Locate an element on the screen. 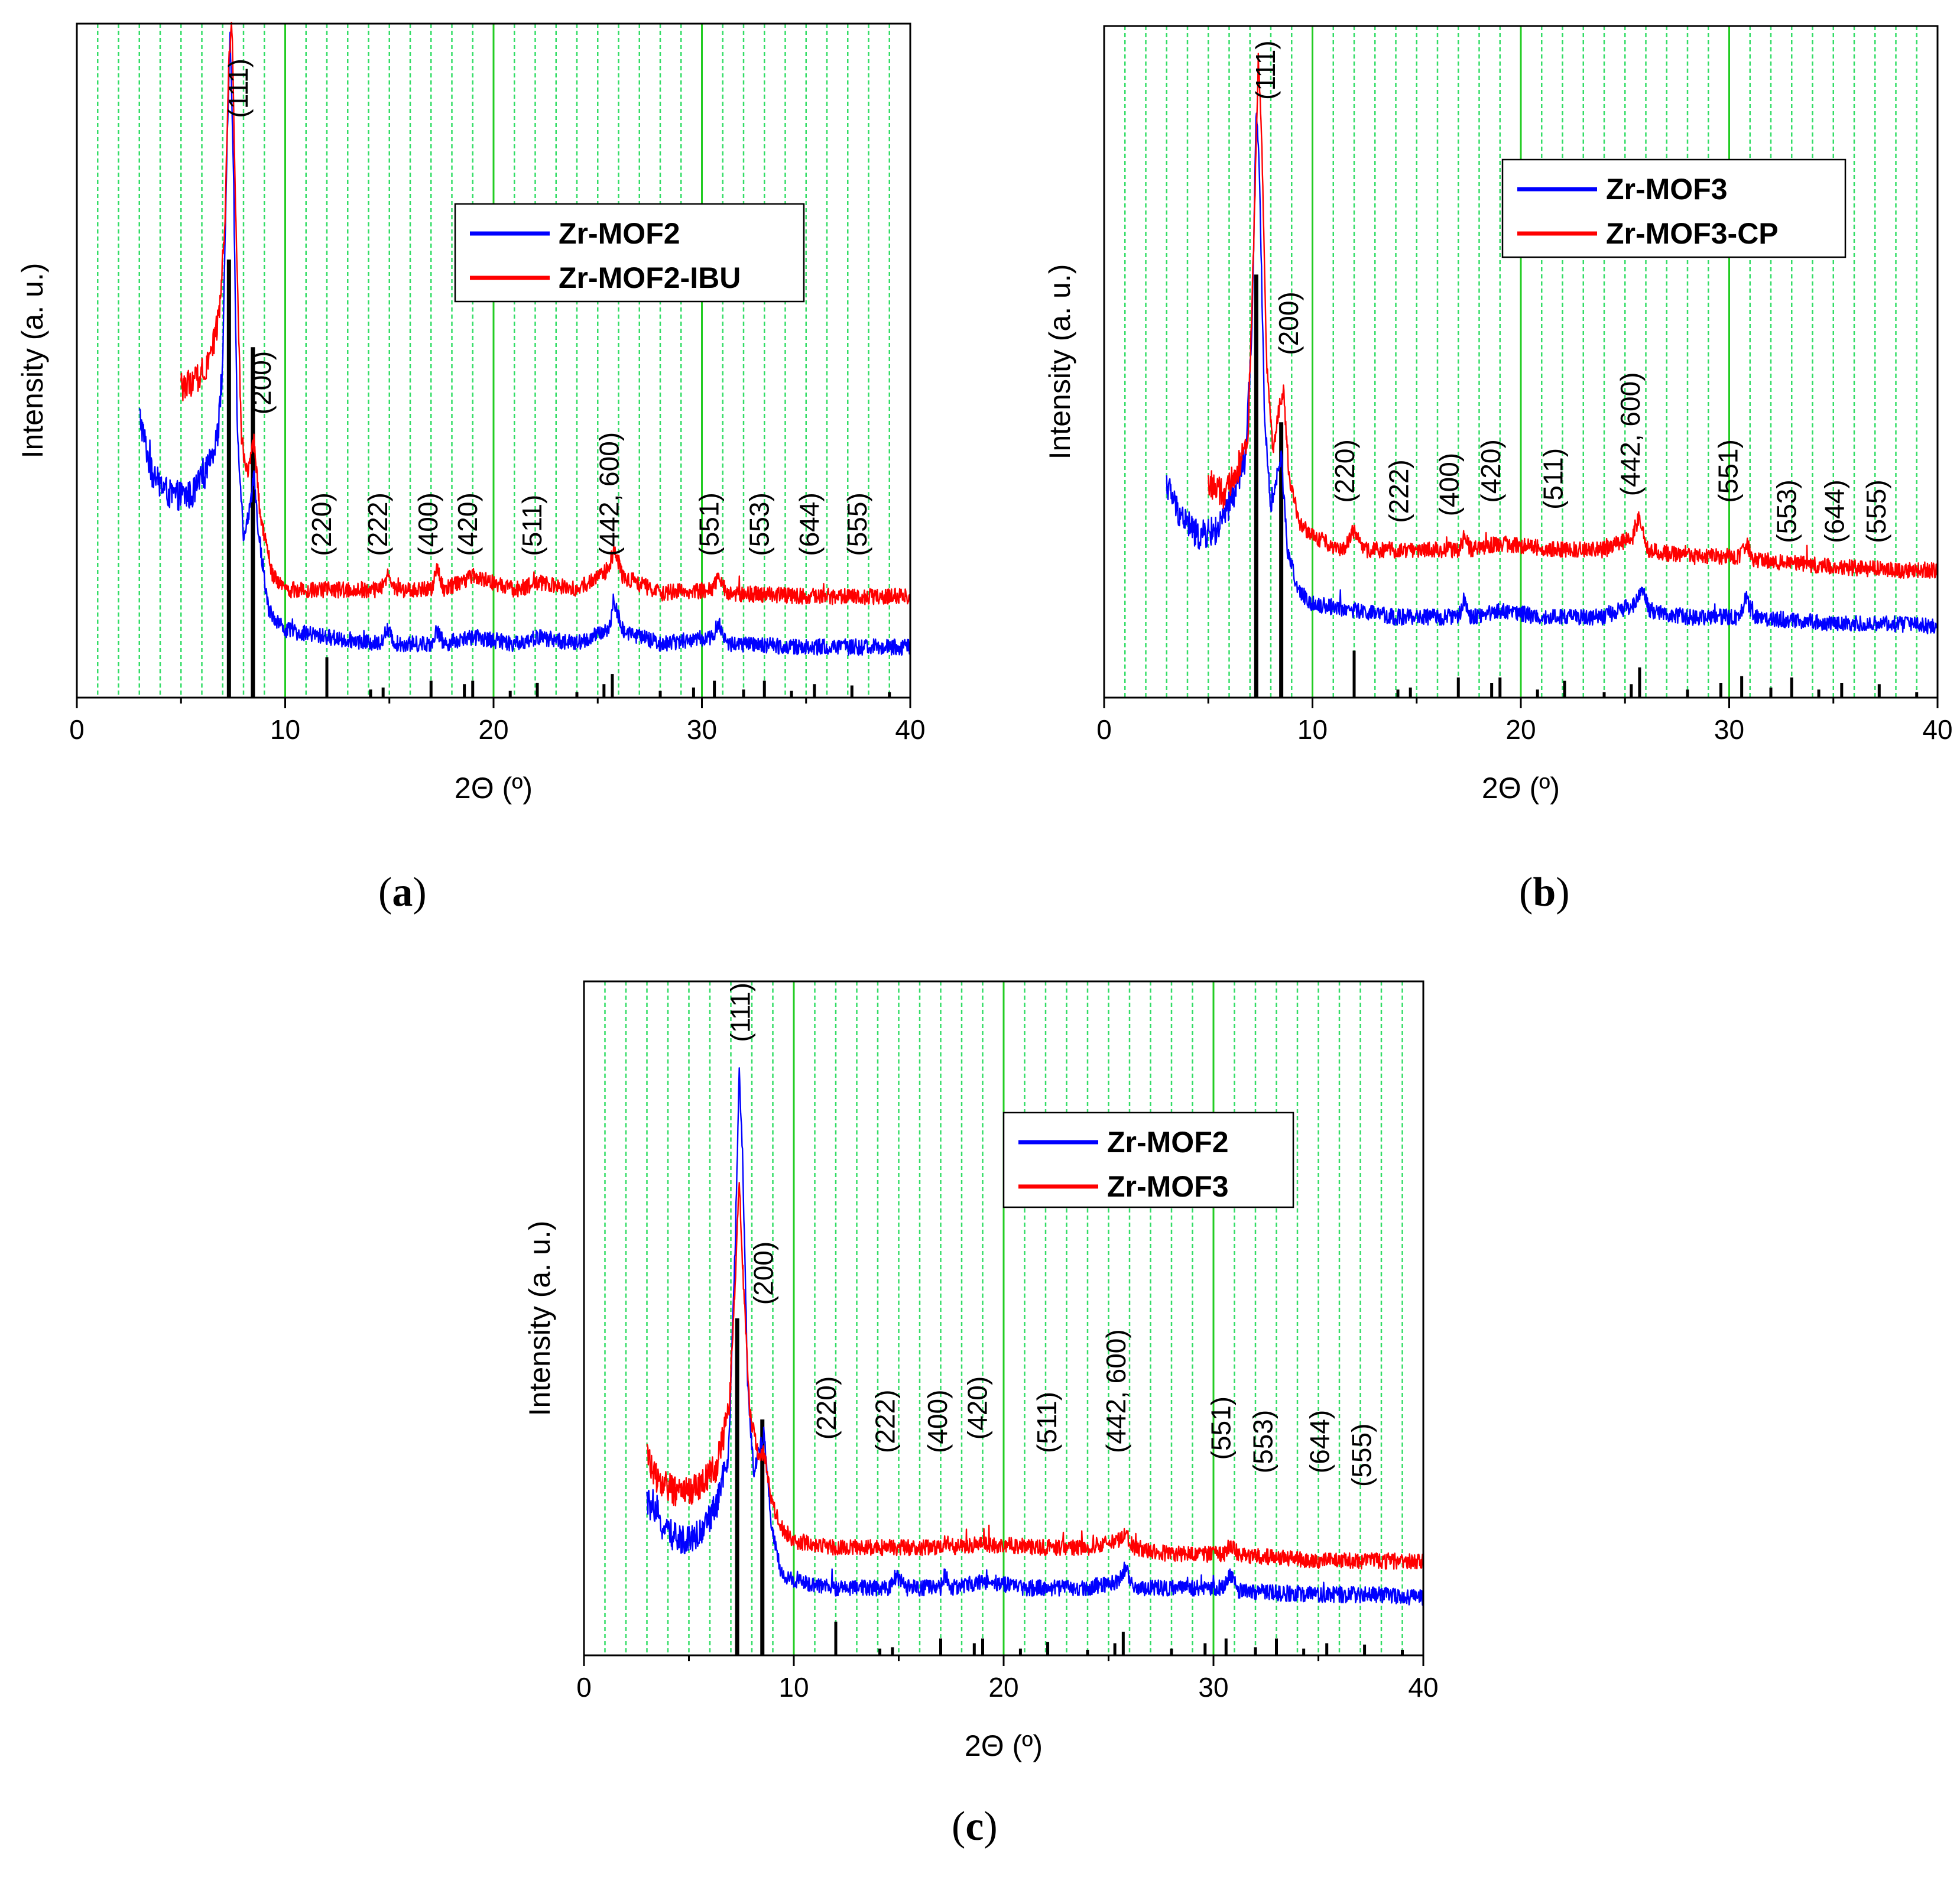 The width and height of the screenshot is (1960, 1880). series-line-zr-mof2-ibu is located at coordinates (545, 313).